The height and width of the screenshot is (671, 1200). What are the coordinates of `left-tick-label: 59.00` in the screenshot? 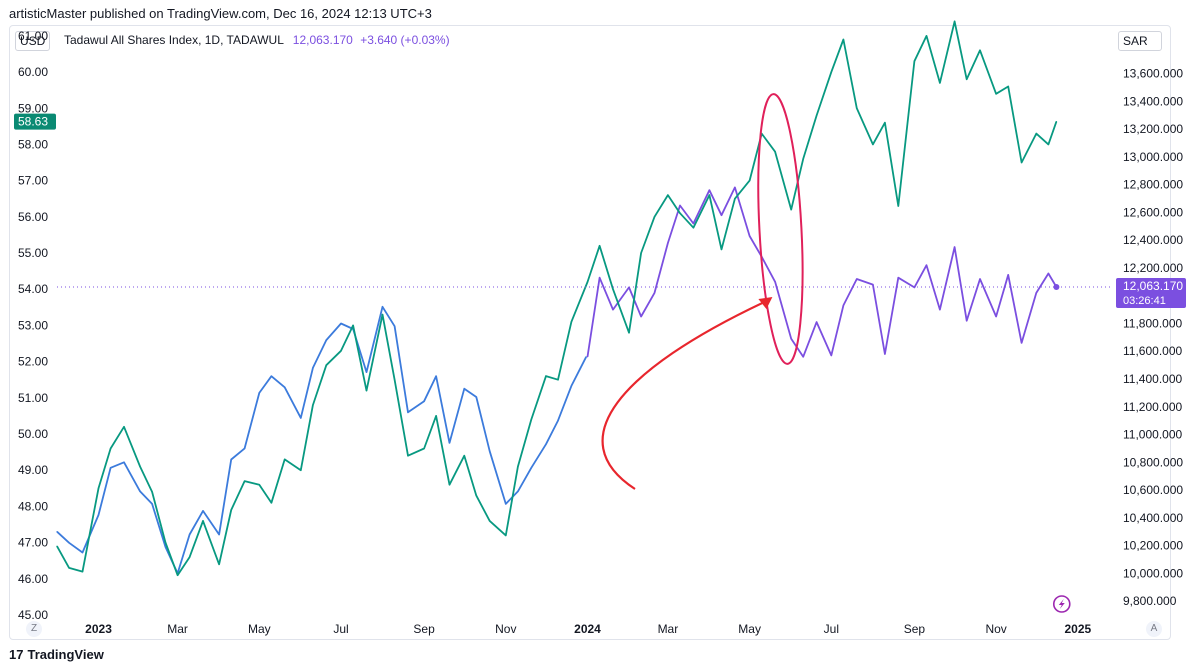 It's located at (33, 108).